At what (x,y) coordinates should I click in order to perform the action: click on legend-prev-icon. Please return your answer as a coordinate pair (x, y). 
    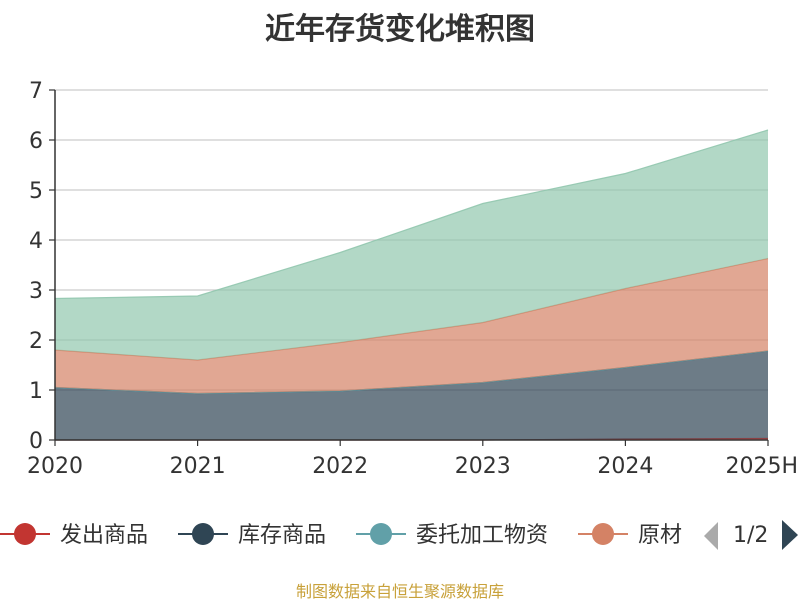
    Looking at the image, I should click on (711, 536).